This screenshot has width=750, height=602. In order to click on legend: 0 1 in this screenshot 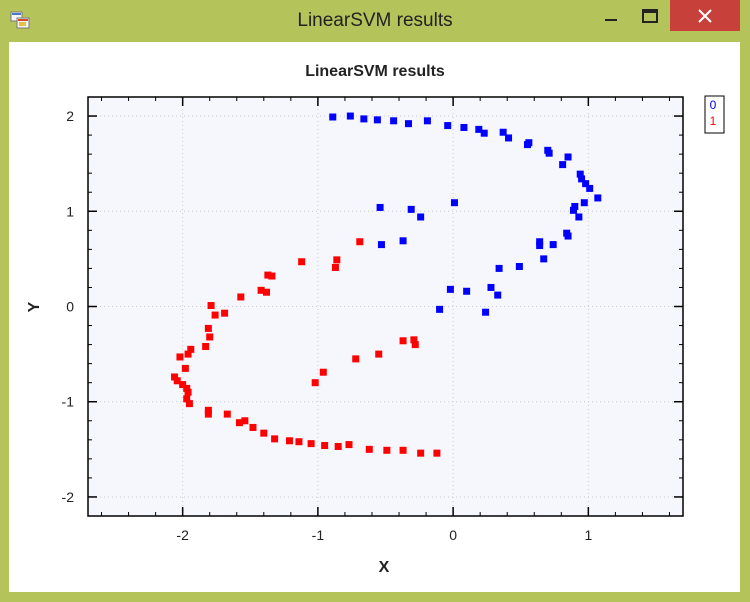, I will do `click(714, 114)`.